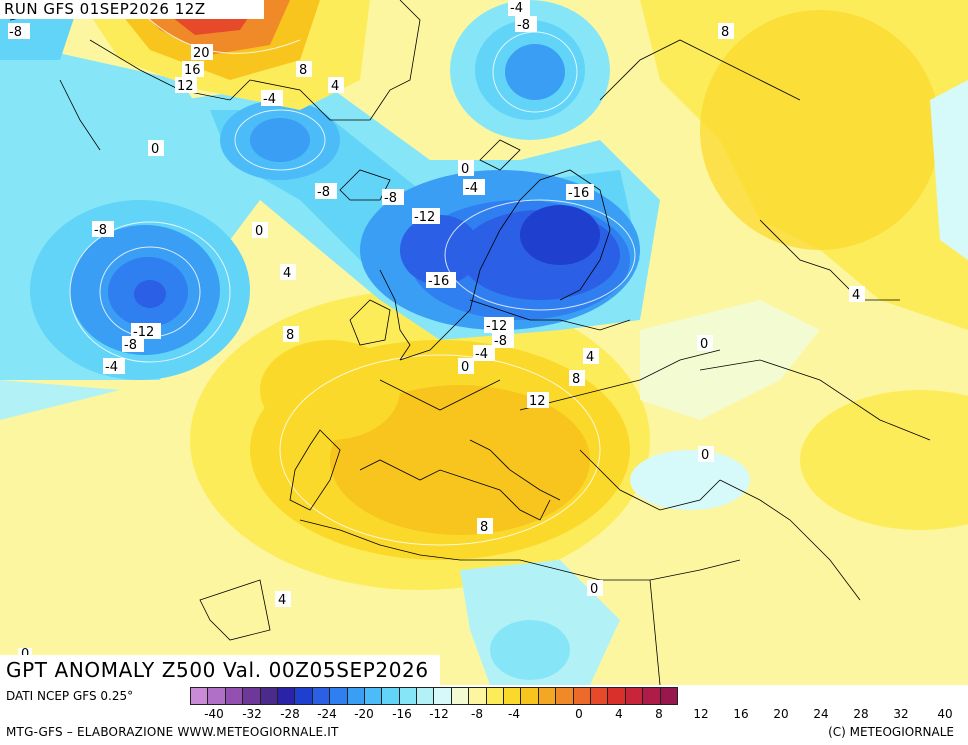 Image resolution: width=968 pixels, height=745 pixels. I want to click on scale-tick-label: -16, so click(402, 714).